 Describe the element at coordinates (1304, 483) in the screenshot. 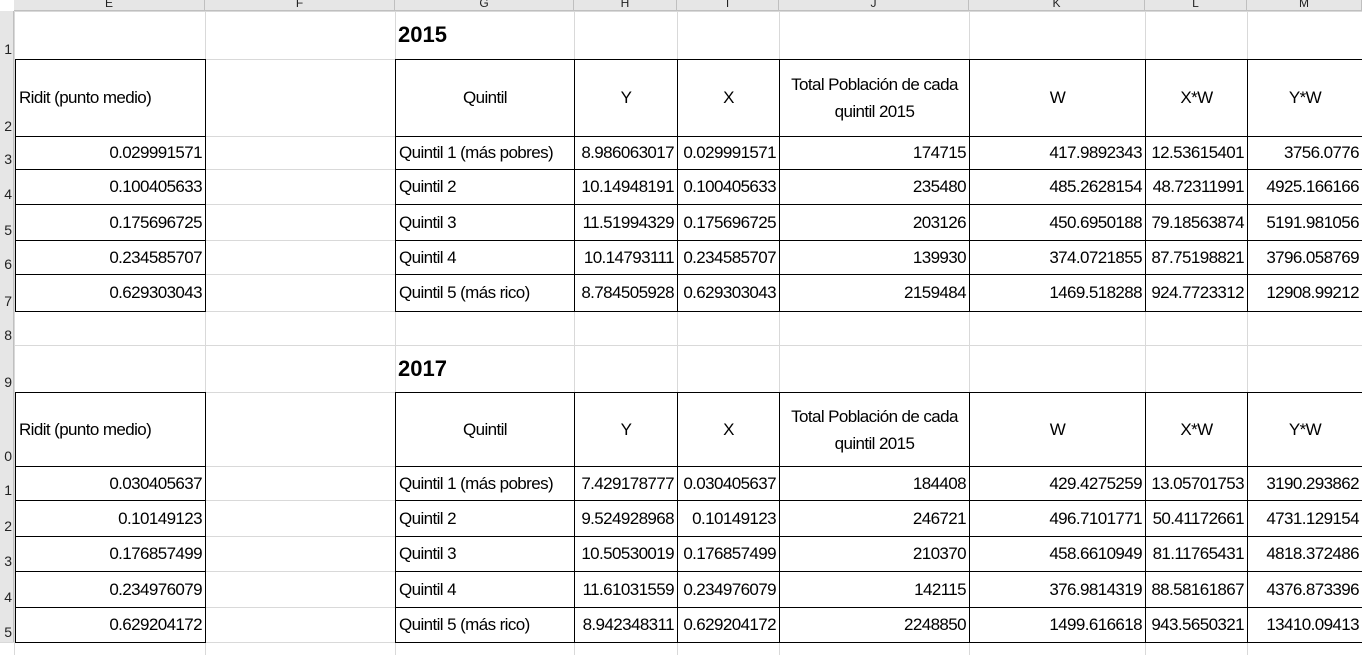

I see `data-cell: 3190.293862` at that location.